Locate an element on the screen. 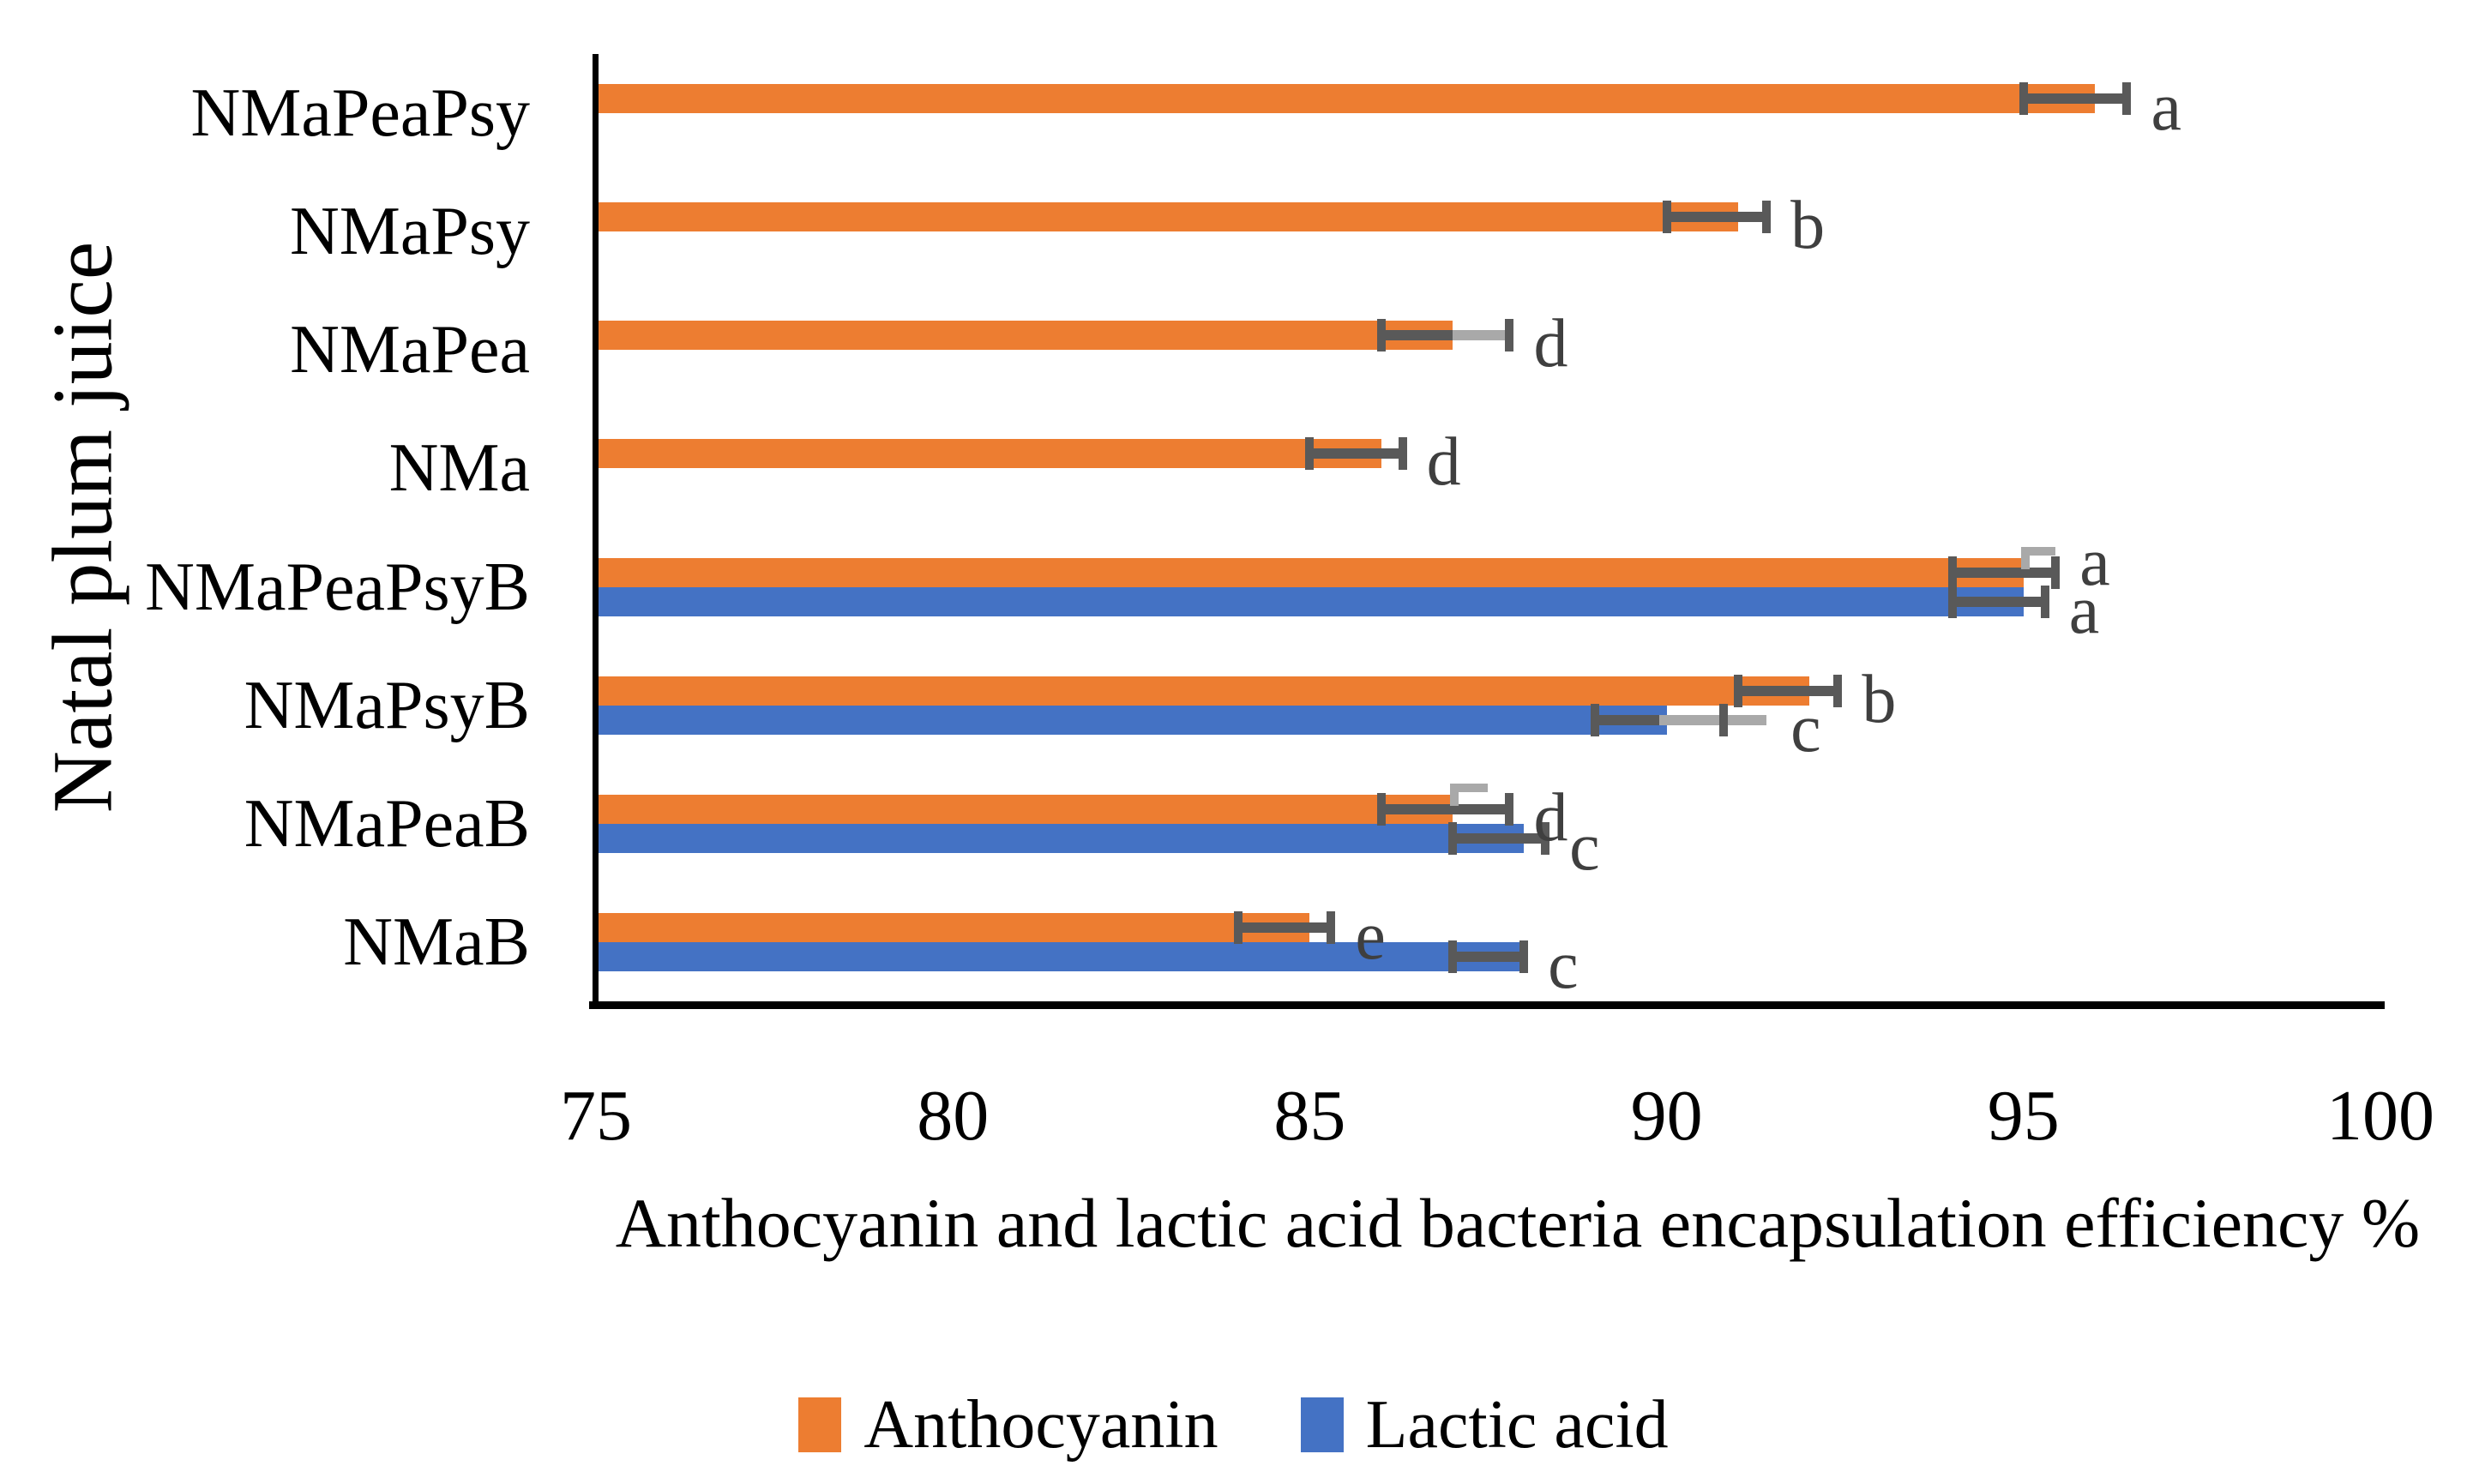 Image resolution: width=2467 pixels, height=1484 pixels. x-tick-label: 80 is located at coordinates (953, 1116).